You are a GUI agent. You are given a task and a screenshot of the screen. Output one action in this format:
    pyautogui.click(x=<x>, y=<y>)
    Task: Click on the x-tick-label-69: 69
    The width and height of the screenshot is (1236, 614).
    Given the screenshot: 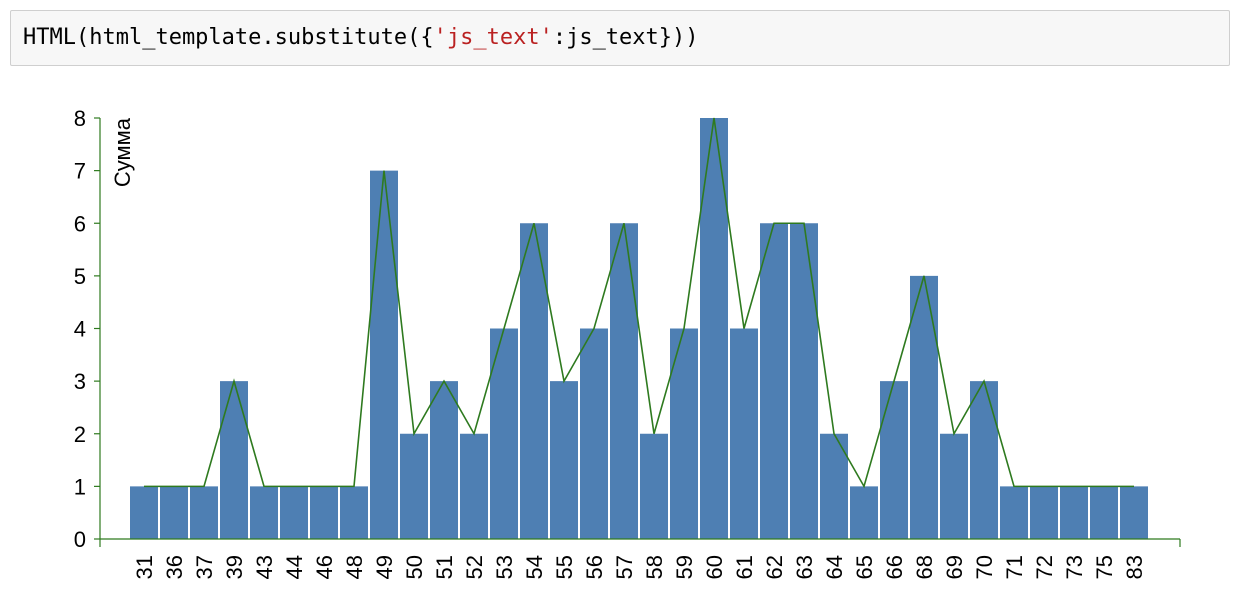 What is the action you would take?
    pyautogui.click(x=954, y=567)
    